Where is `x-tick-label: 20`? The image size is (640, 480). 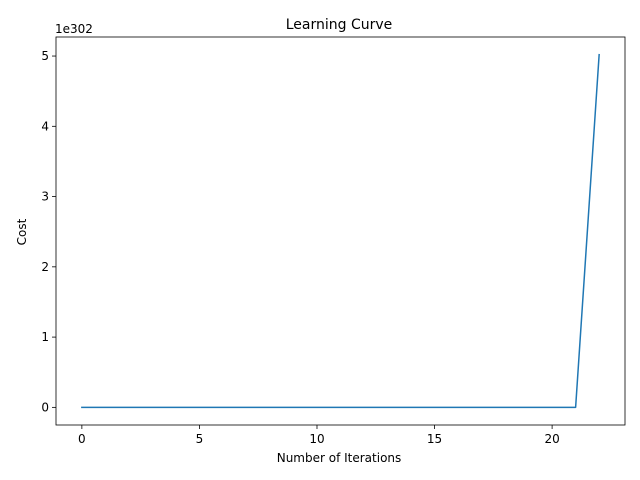 x-tick-label: 20 is located at coordinates (551, 439).